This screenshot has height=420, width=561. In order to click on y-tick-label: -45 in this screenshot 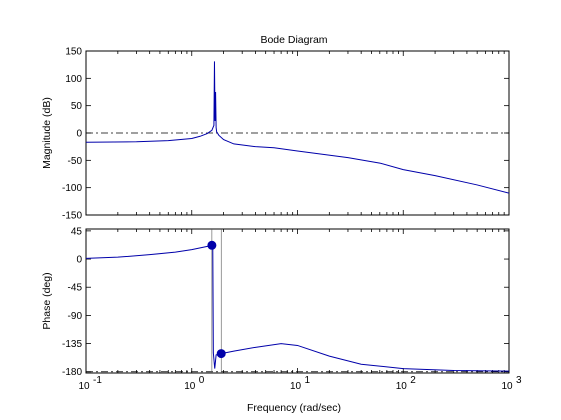, I will do `click(75, 288)`.